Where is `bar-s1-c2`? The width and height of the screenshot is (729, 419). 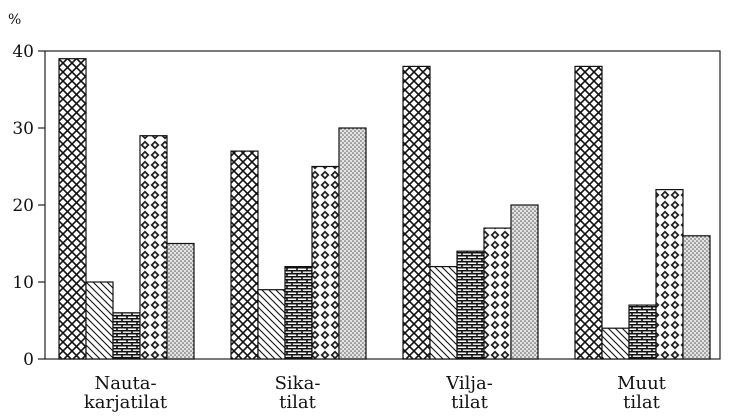
bar-s1-c2 is located at coordinates (244, 255).